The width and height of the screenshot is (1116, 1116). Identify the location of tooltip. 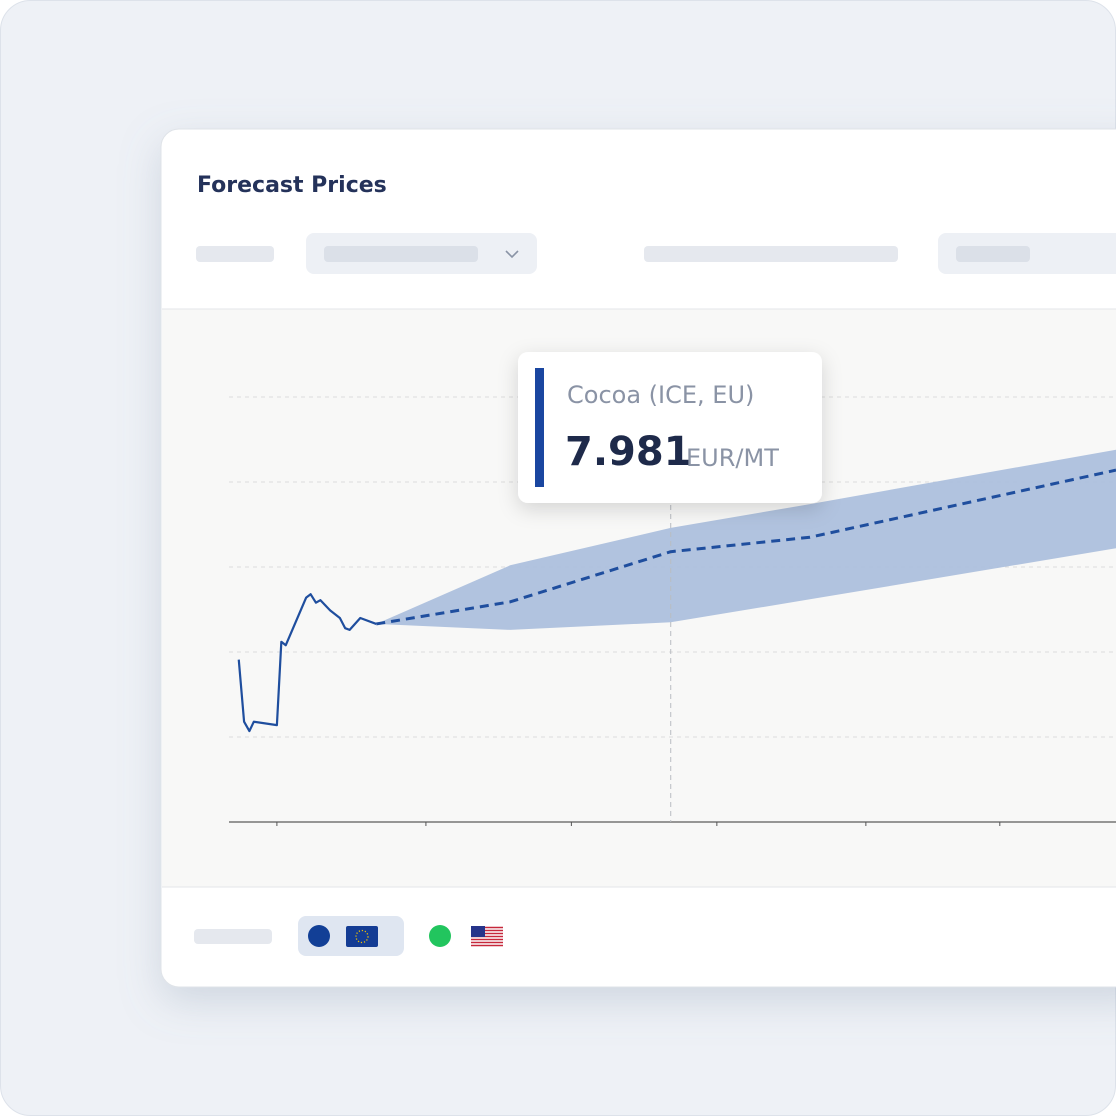
(670, 427).